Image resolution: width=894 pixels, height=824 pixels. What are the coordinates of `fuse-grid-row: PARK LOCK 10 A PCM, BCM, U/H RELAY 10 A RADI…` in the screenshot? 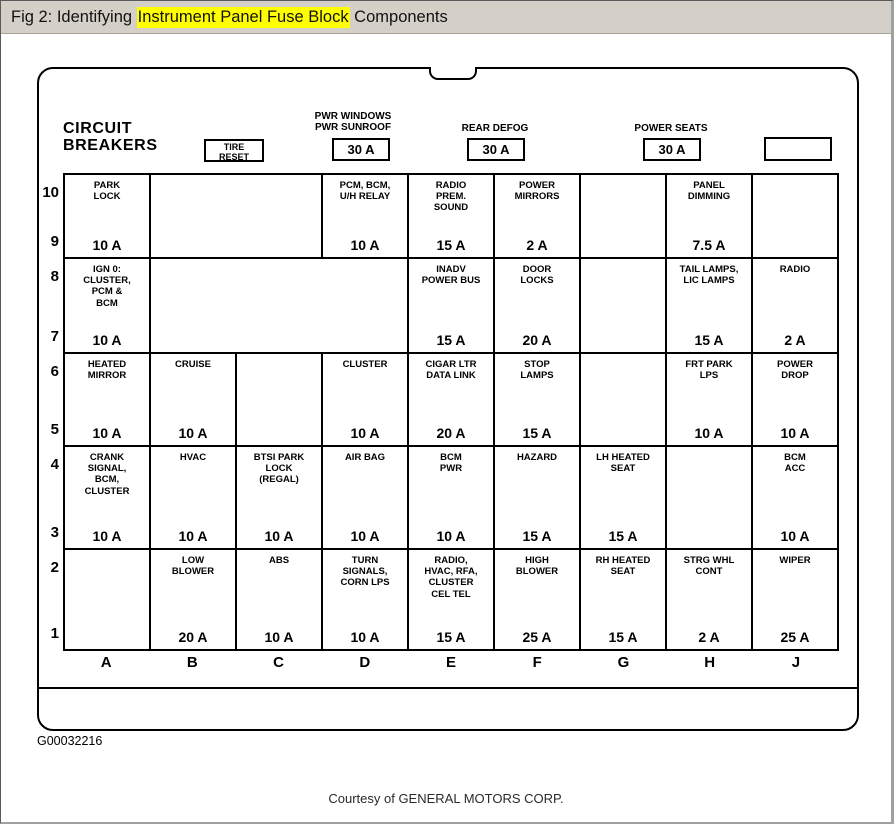 It's located at (451, 216).